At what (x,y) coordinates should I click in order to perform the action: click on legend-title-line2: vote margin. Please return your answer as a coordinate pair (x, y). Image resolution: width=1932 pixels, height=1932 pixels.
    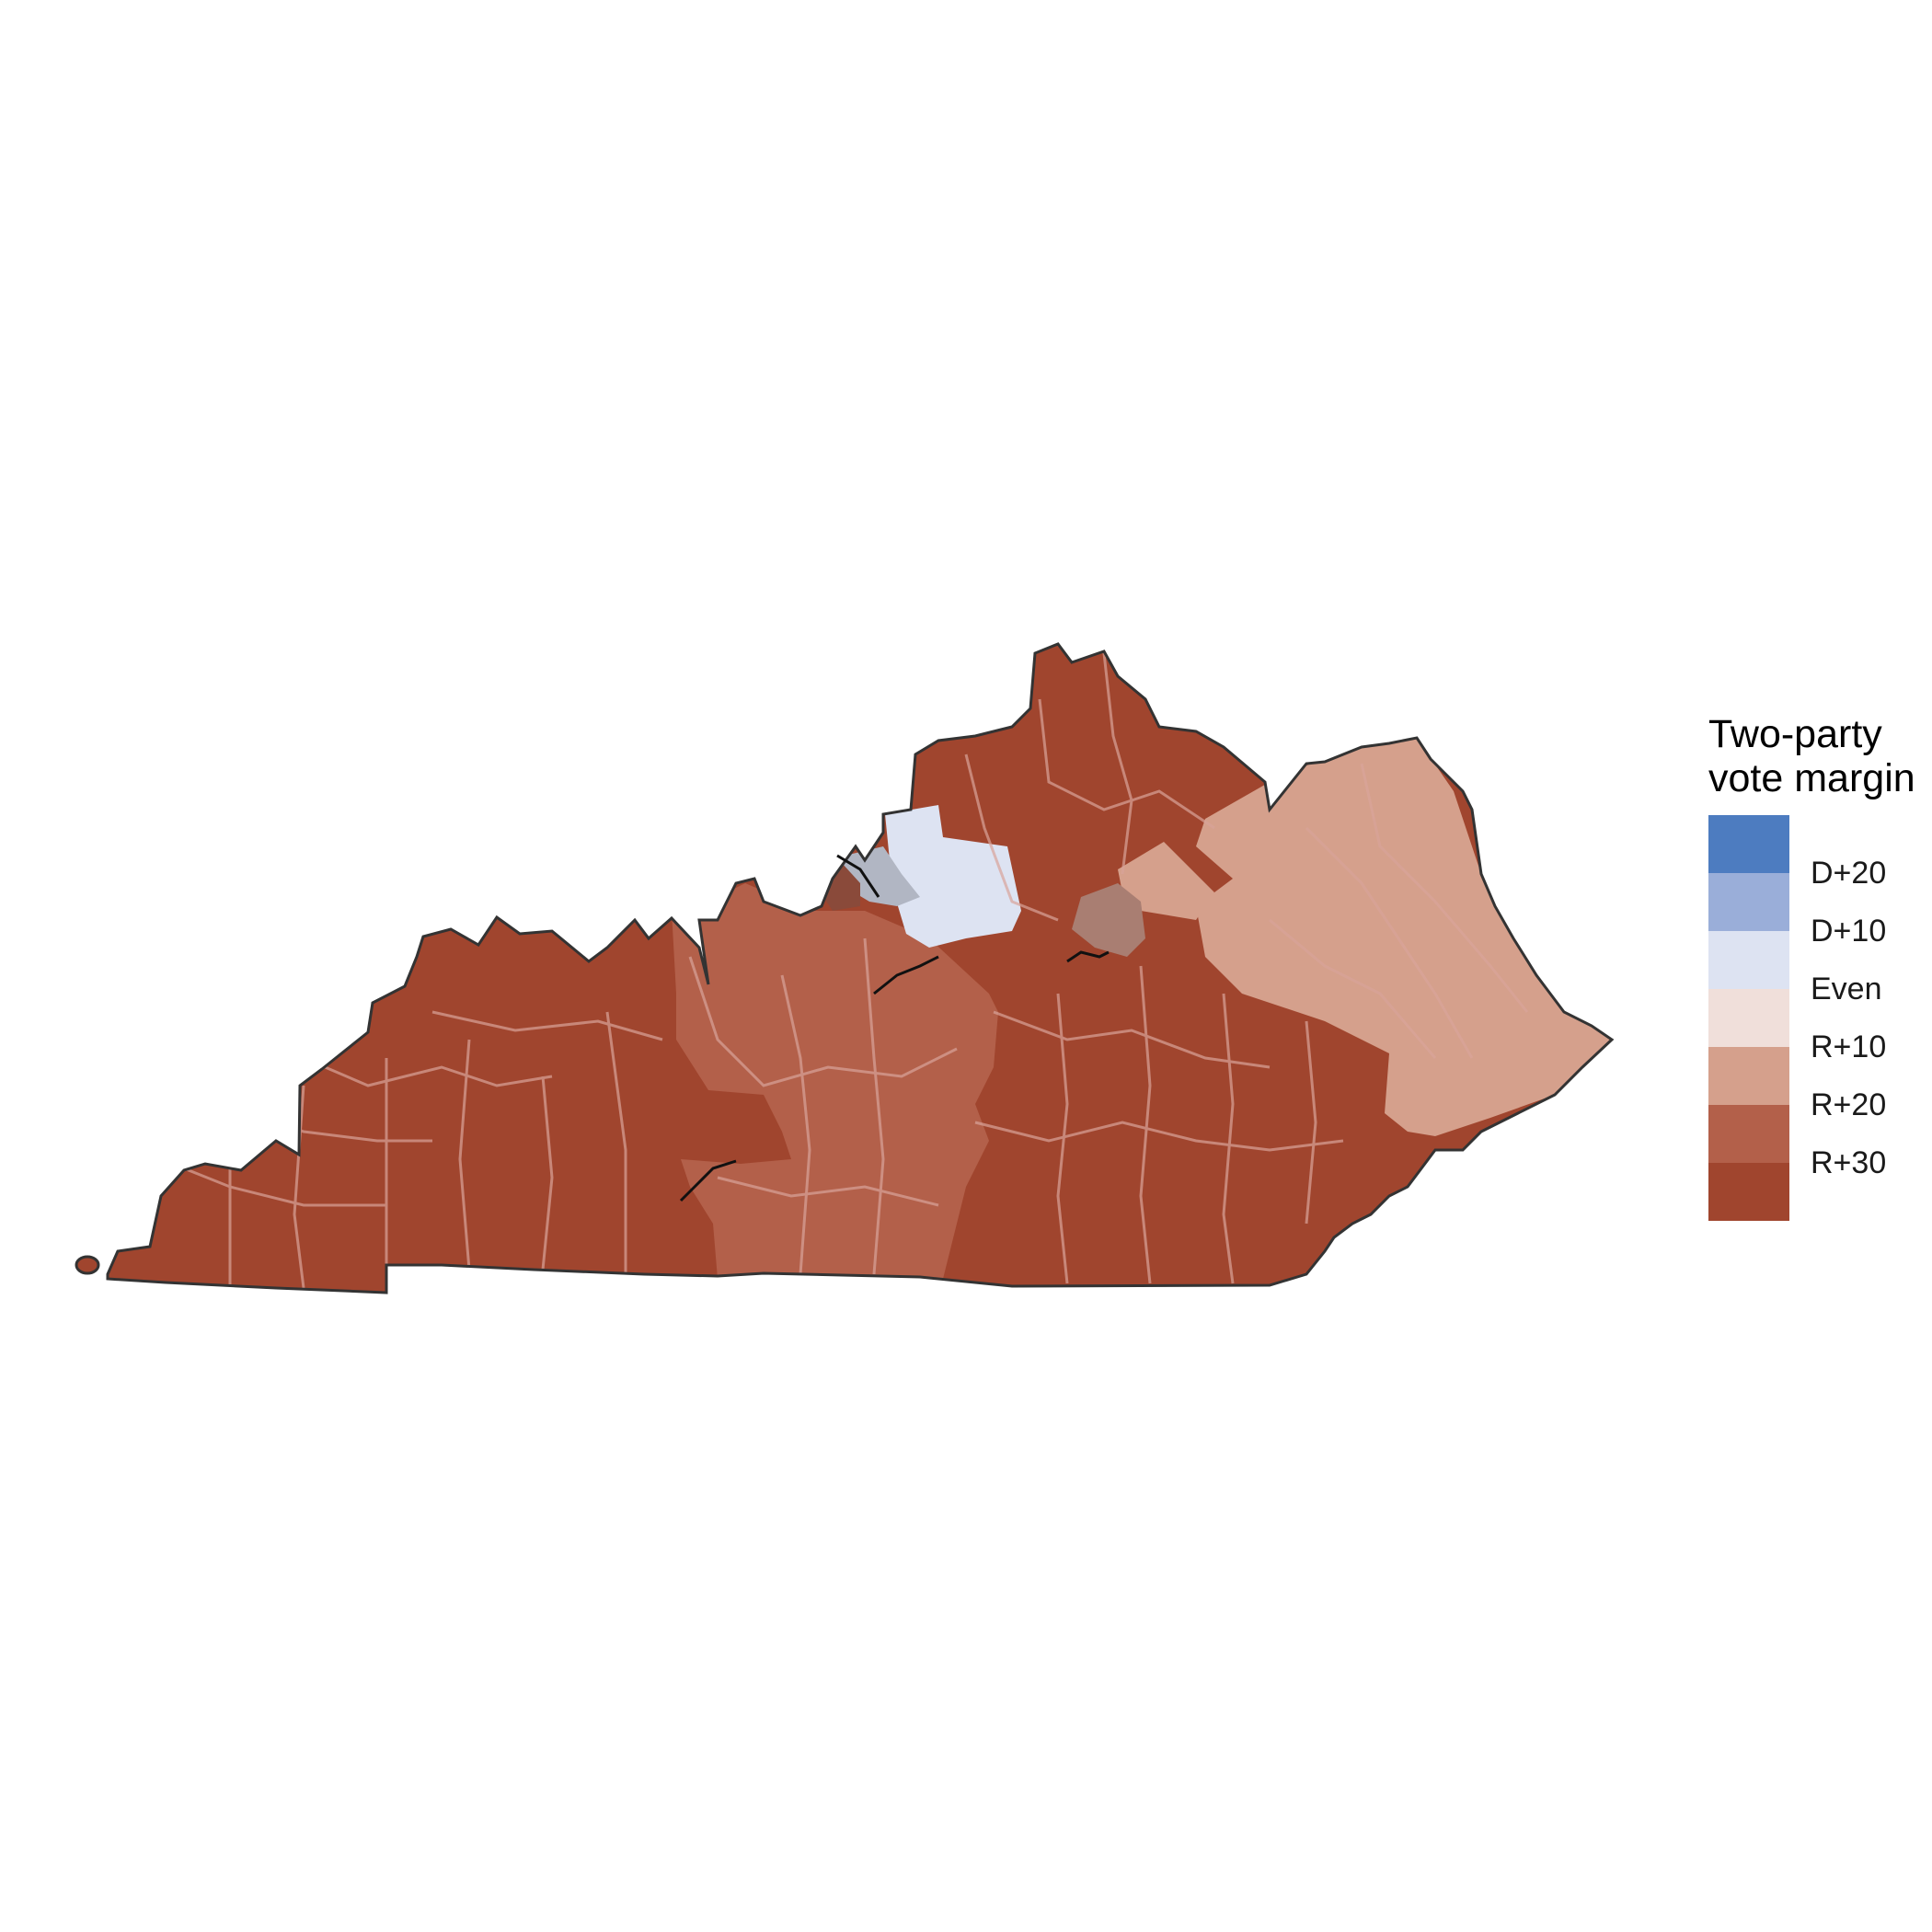
    Looking at the image, I should click on (1811, 778).